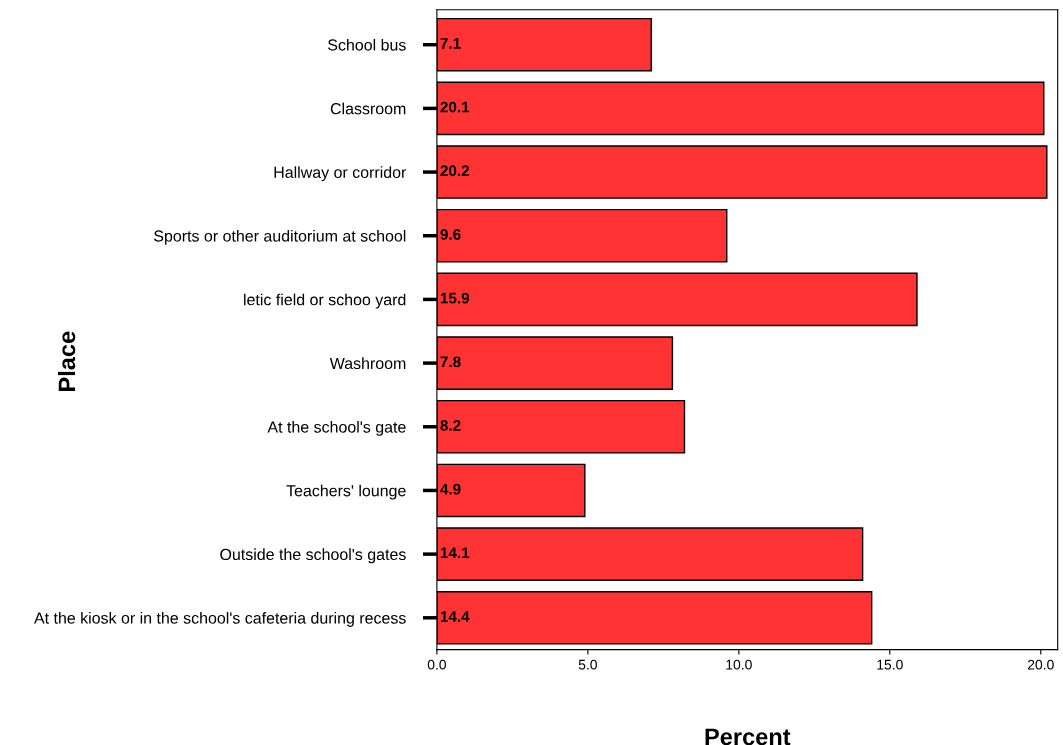 Image resolution: width=1063 pixels, height=745 pixels. What do you see at coordinates (280, 237) in the screenshot?
I see `y-tick-label: Sports or other auditorium at school` at bounding box center [280, 237].